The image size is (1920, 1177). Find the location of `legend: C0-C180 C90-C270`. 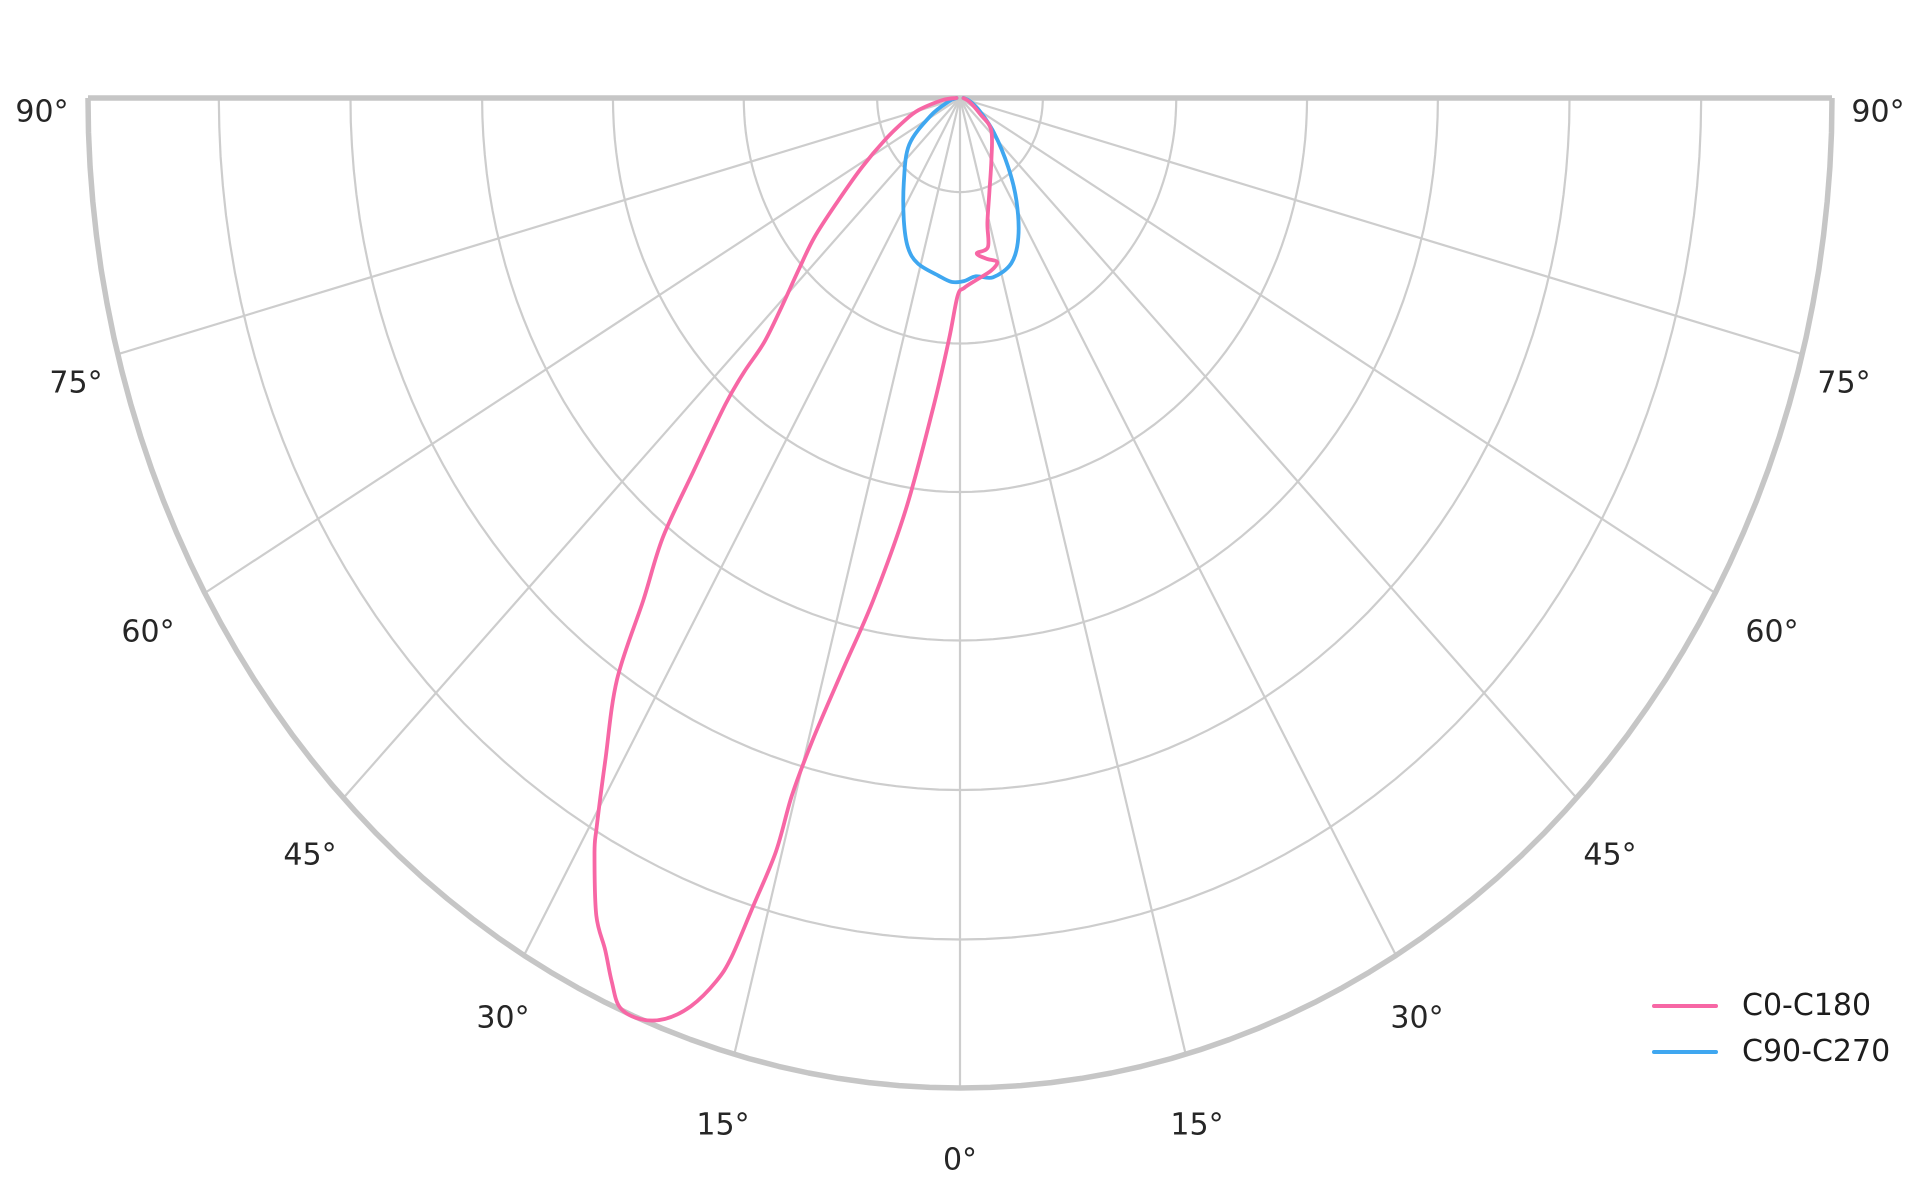

legend: C0-C180 C90-C270 is located at coordinates (1771, 1029).